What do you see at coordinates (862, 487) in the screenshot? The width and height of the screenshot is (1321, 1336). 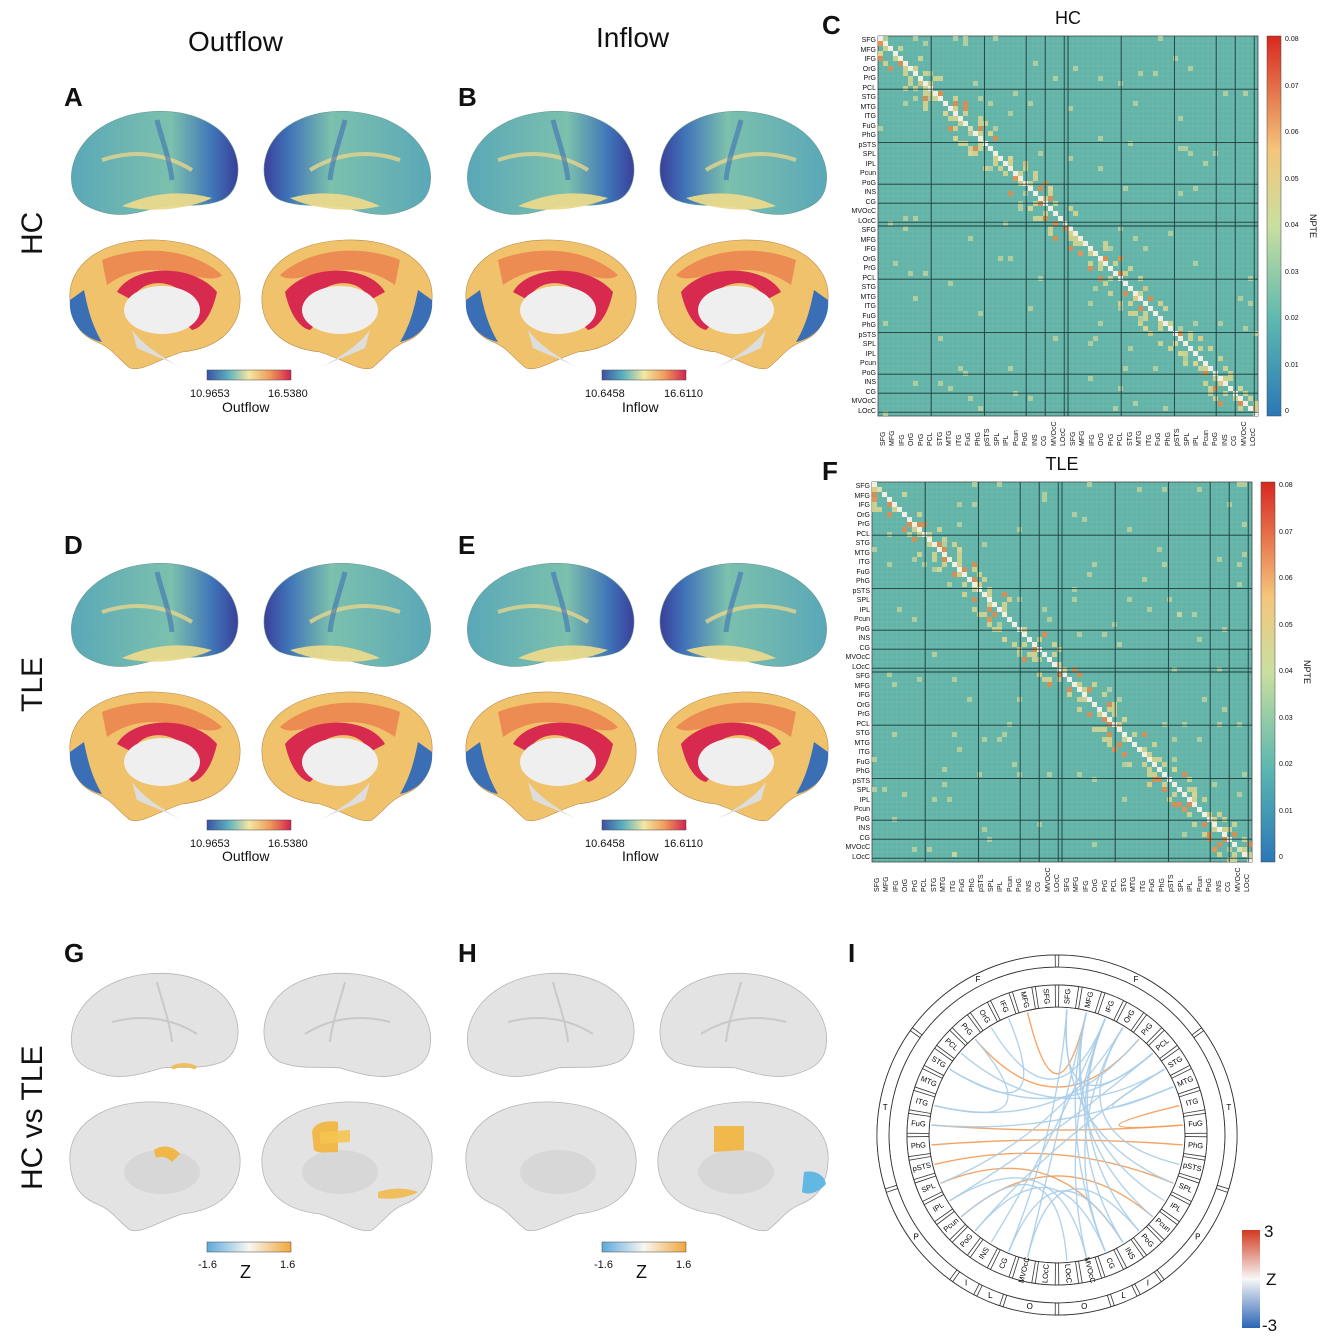 I see `matrix-row-label: SFG` at bounding box center [862, 487].